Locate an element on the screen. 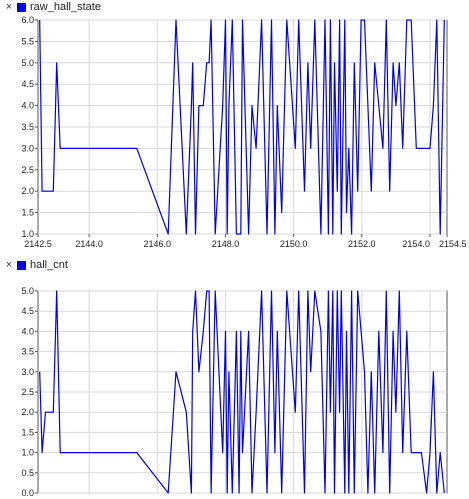  y-tick-label: 6.0 is located at coordinates (27, 20).